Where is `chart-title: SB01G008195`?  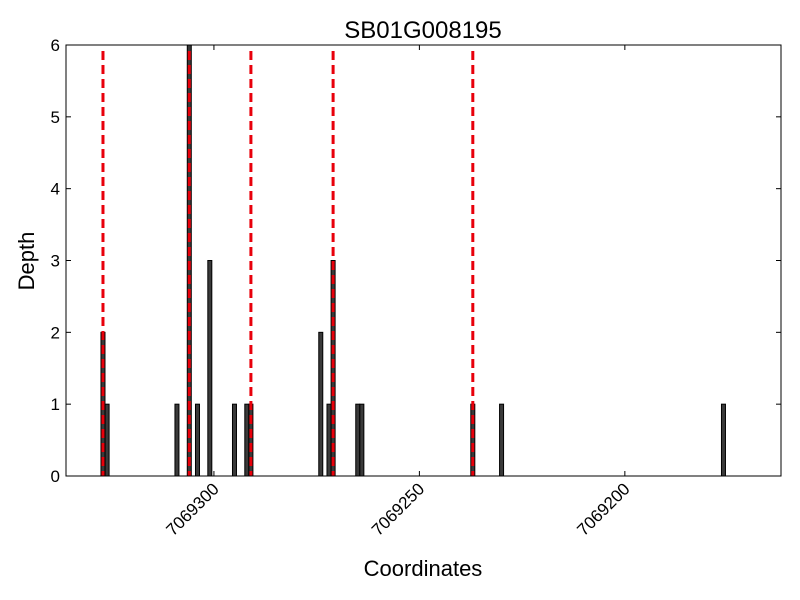
chart-title: SB01G008195 is located at coordinates (422, 30).